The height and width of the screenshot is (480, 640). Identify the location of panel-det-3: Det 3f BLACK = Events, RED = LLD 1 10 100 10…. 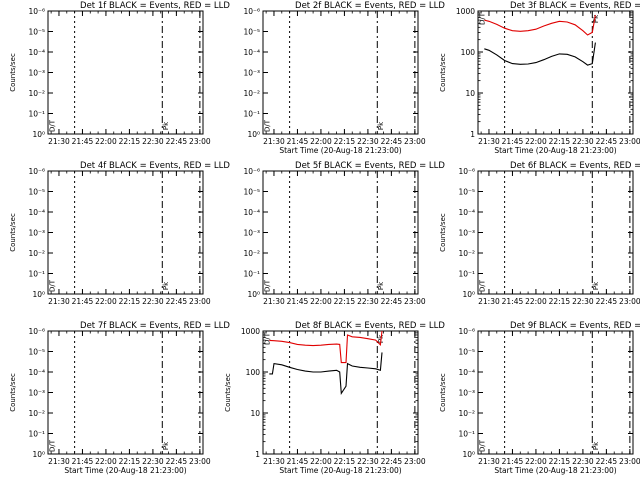
(539, 78).